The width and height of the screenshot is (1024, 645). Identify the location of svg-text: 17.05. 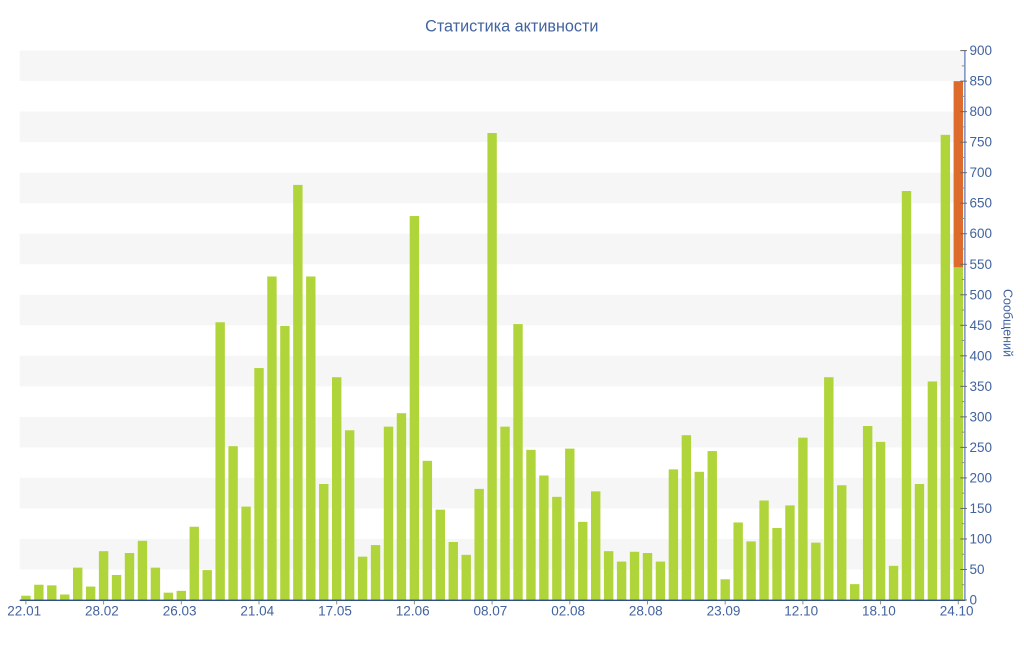
(335, 611).